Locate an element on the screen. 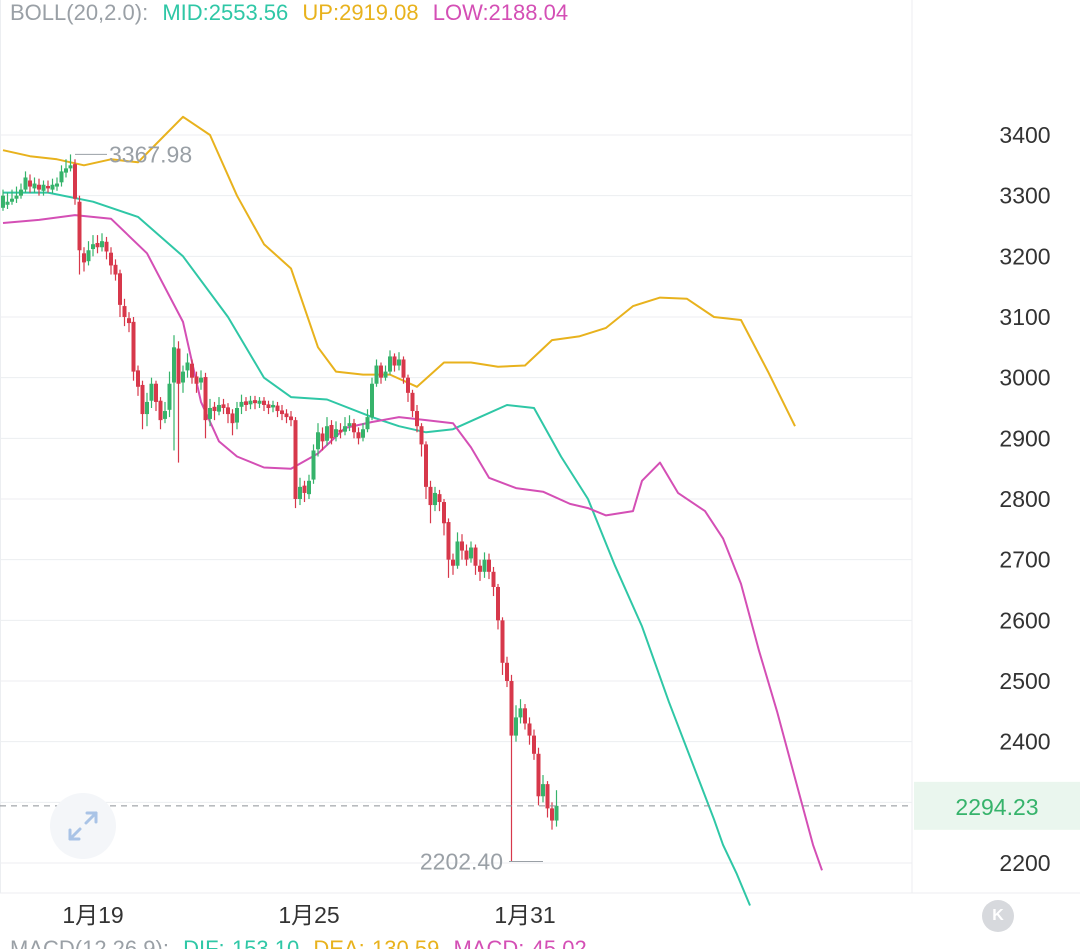  kline-settings-button: K is located at coordinates (998, 916).